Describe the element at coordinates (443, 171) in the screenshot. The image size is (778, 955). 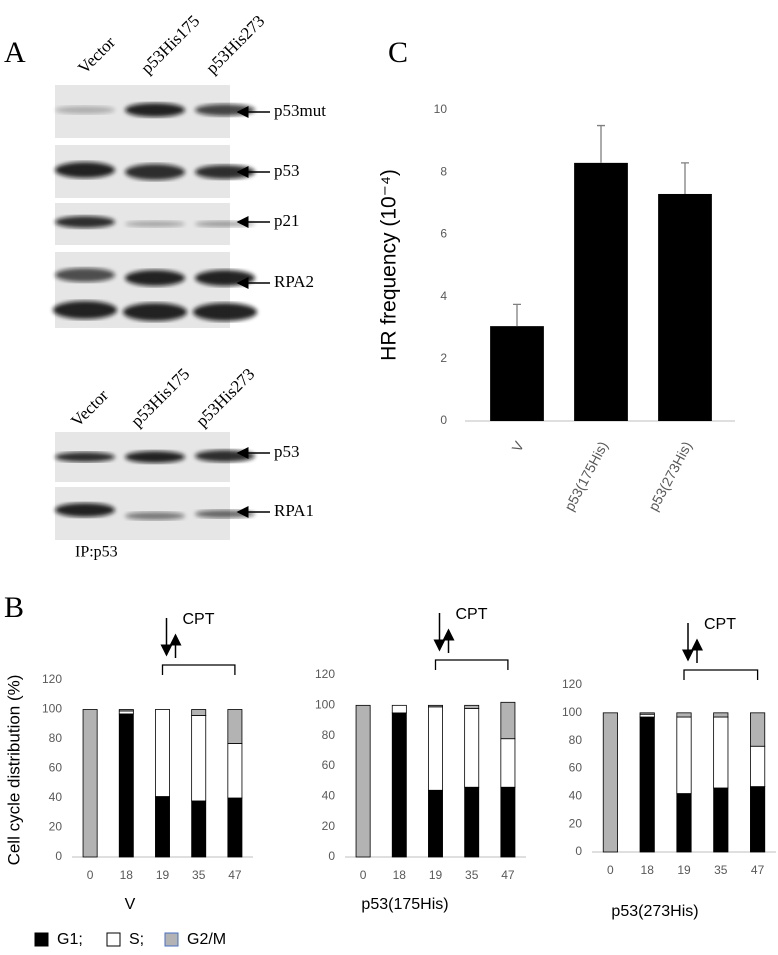
I see `y-tick-label: 8` at that location.